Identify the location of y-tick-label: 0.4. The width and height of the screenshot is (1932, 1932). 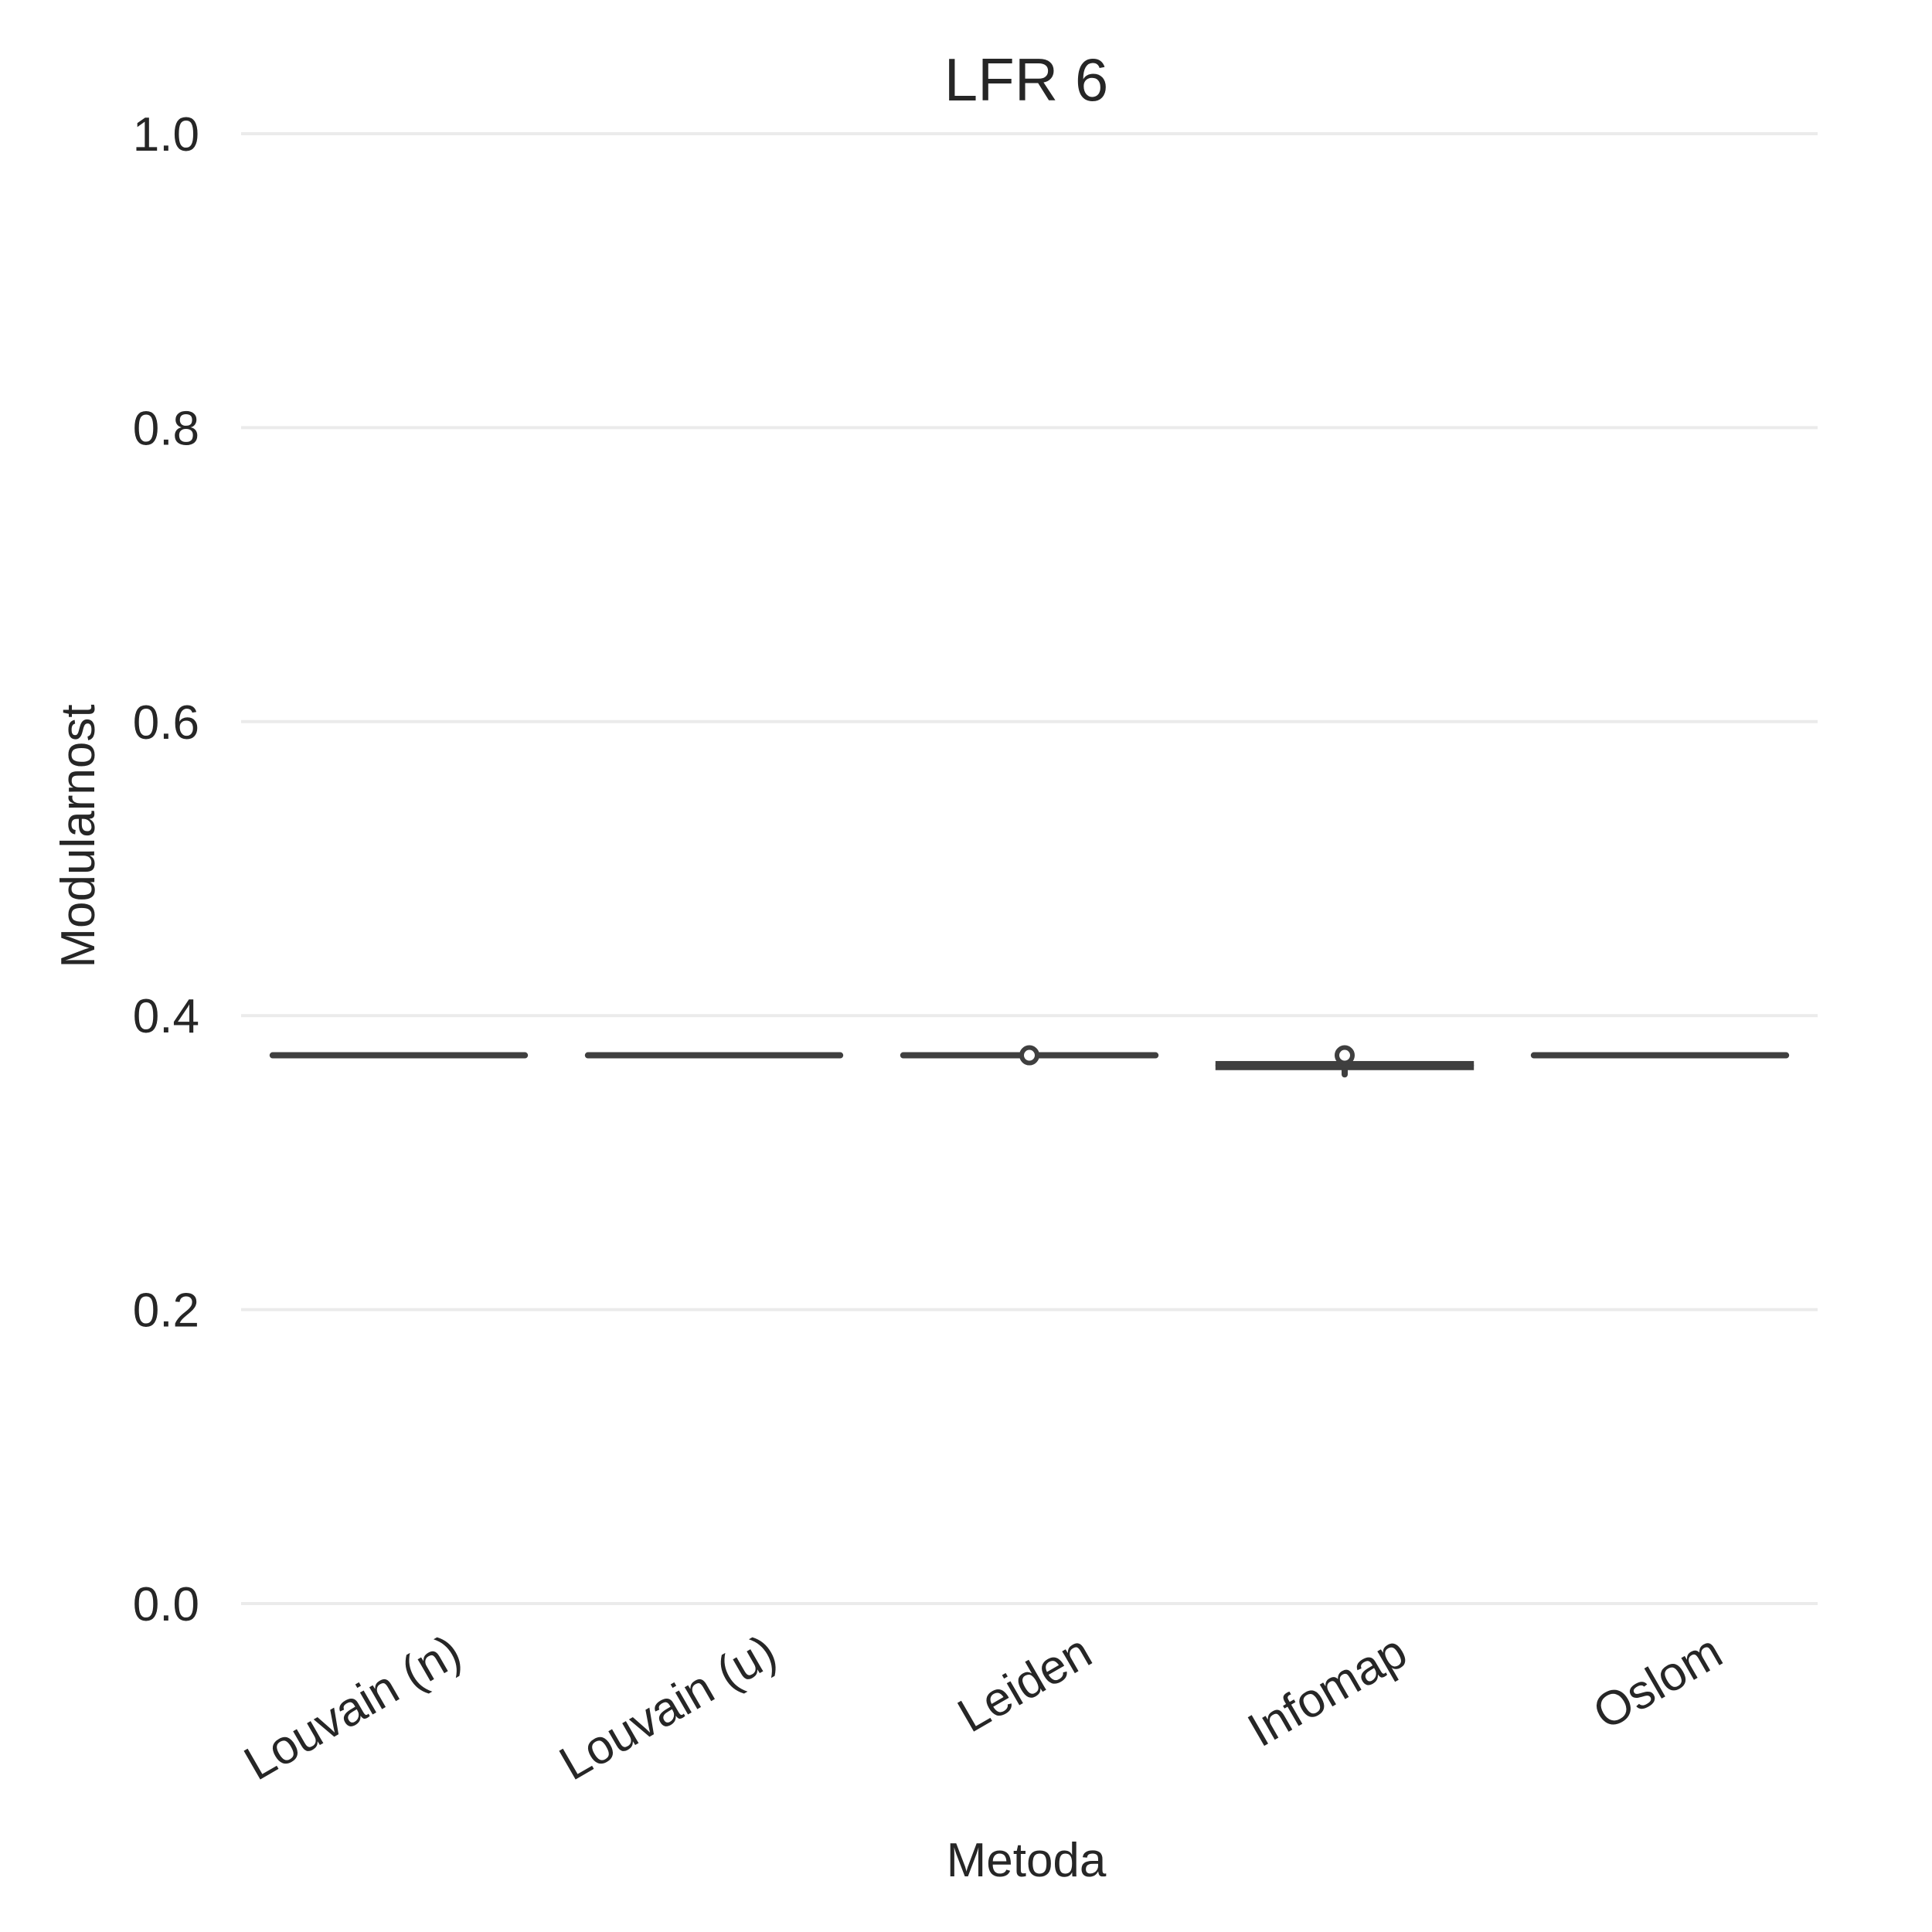
(166, 1017).